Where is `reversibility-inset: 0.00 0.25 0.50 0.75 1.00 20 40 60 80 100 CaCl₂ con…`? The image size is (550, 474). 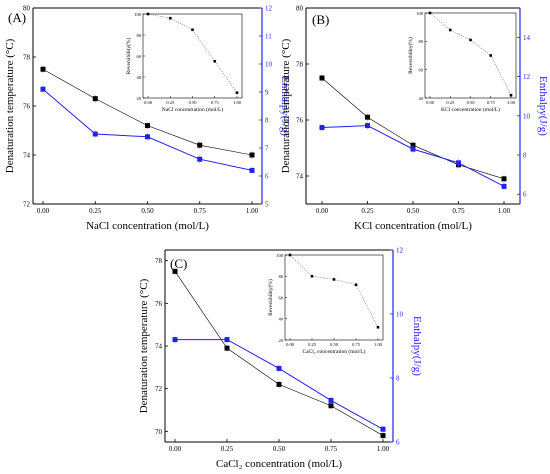 reversibility-inset: 0.00 0.25 0.50 0.75 1.00 20 40 60 80 100 CaCl₂ con… is located at coordinates (325, 304).